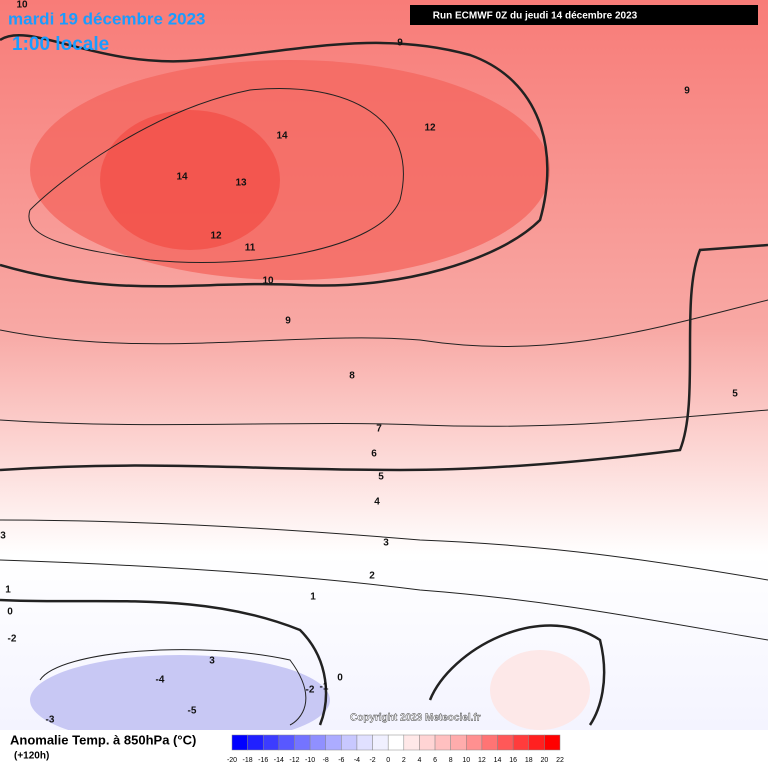  What do you see at coordinates (180, 700) in the screenshot?
I see `cold-area` at bounding box center [180, 700].